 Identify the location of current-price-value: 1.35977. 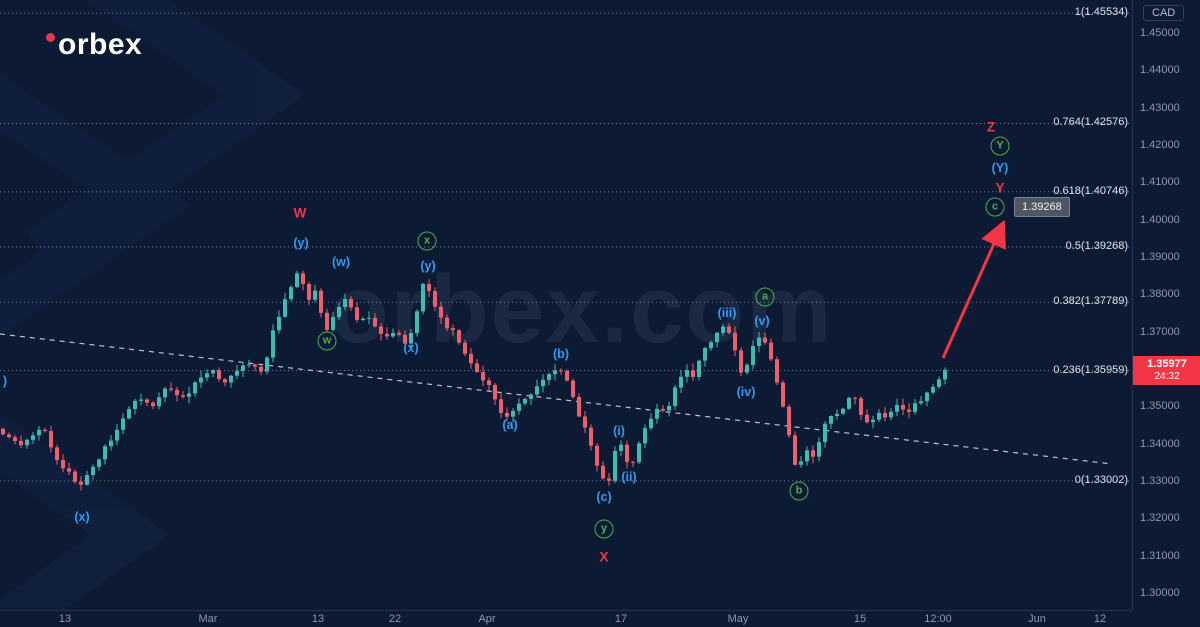
(1167, 363).